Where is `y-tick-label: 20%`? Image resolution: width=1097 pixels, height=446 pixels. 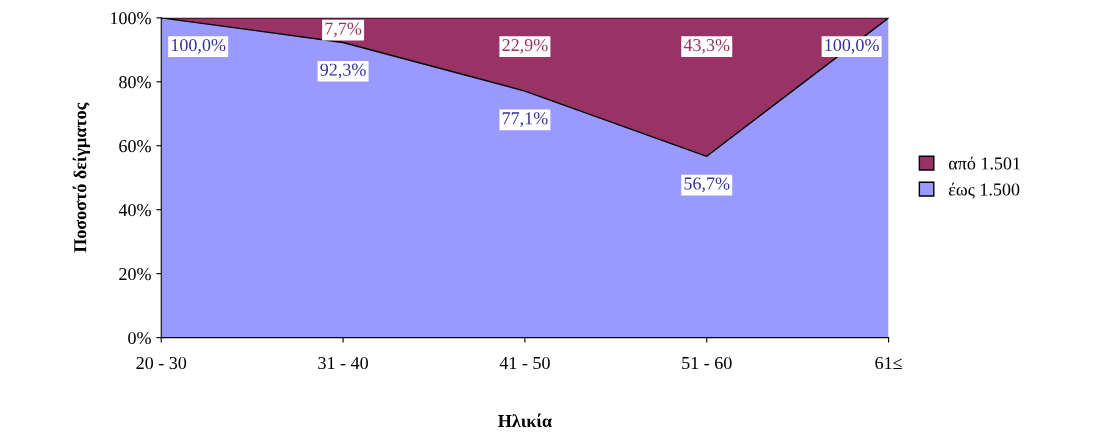
y-tick-label: 20% is located at coordinates (135, 274).